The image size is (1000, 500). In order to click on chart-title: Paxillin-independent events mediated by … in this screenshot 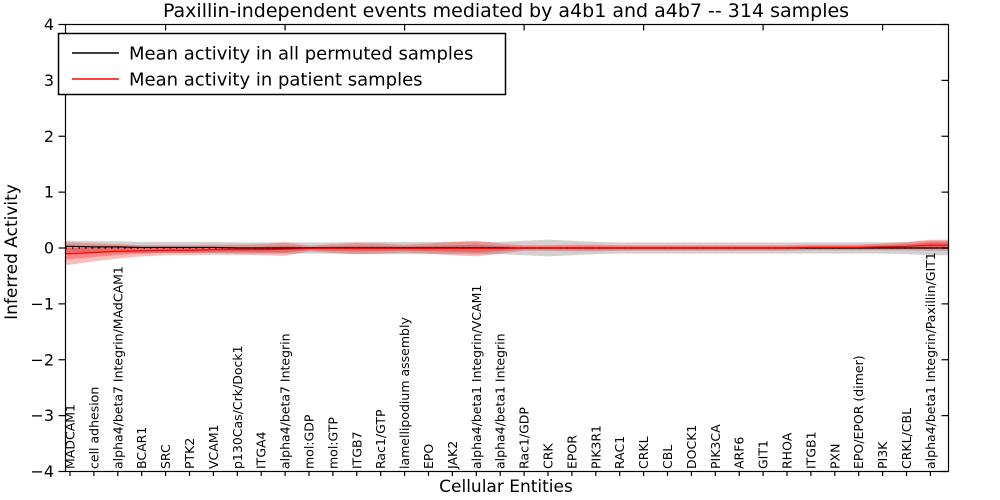, I will do `click(506, 11)`.